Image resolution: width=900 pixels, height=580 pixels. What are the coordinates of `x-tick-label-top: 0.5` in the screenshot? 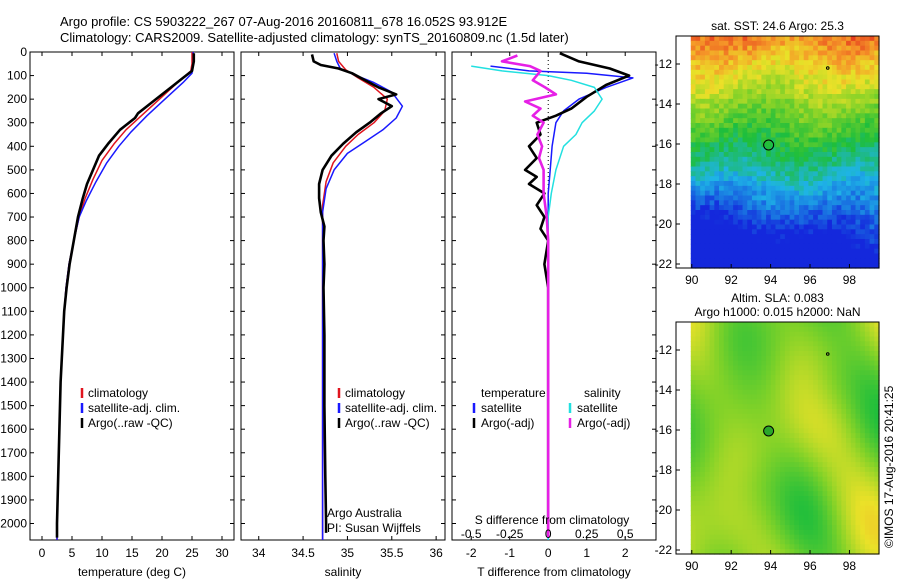 It's located at (625, 534).